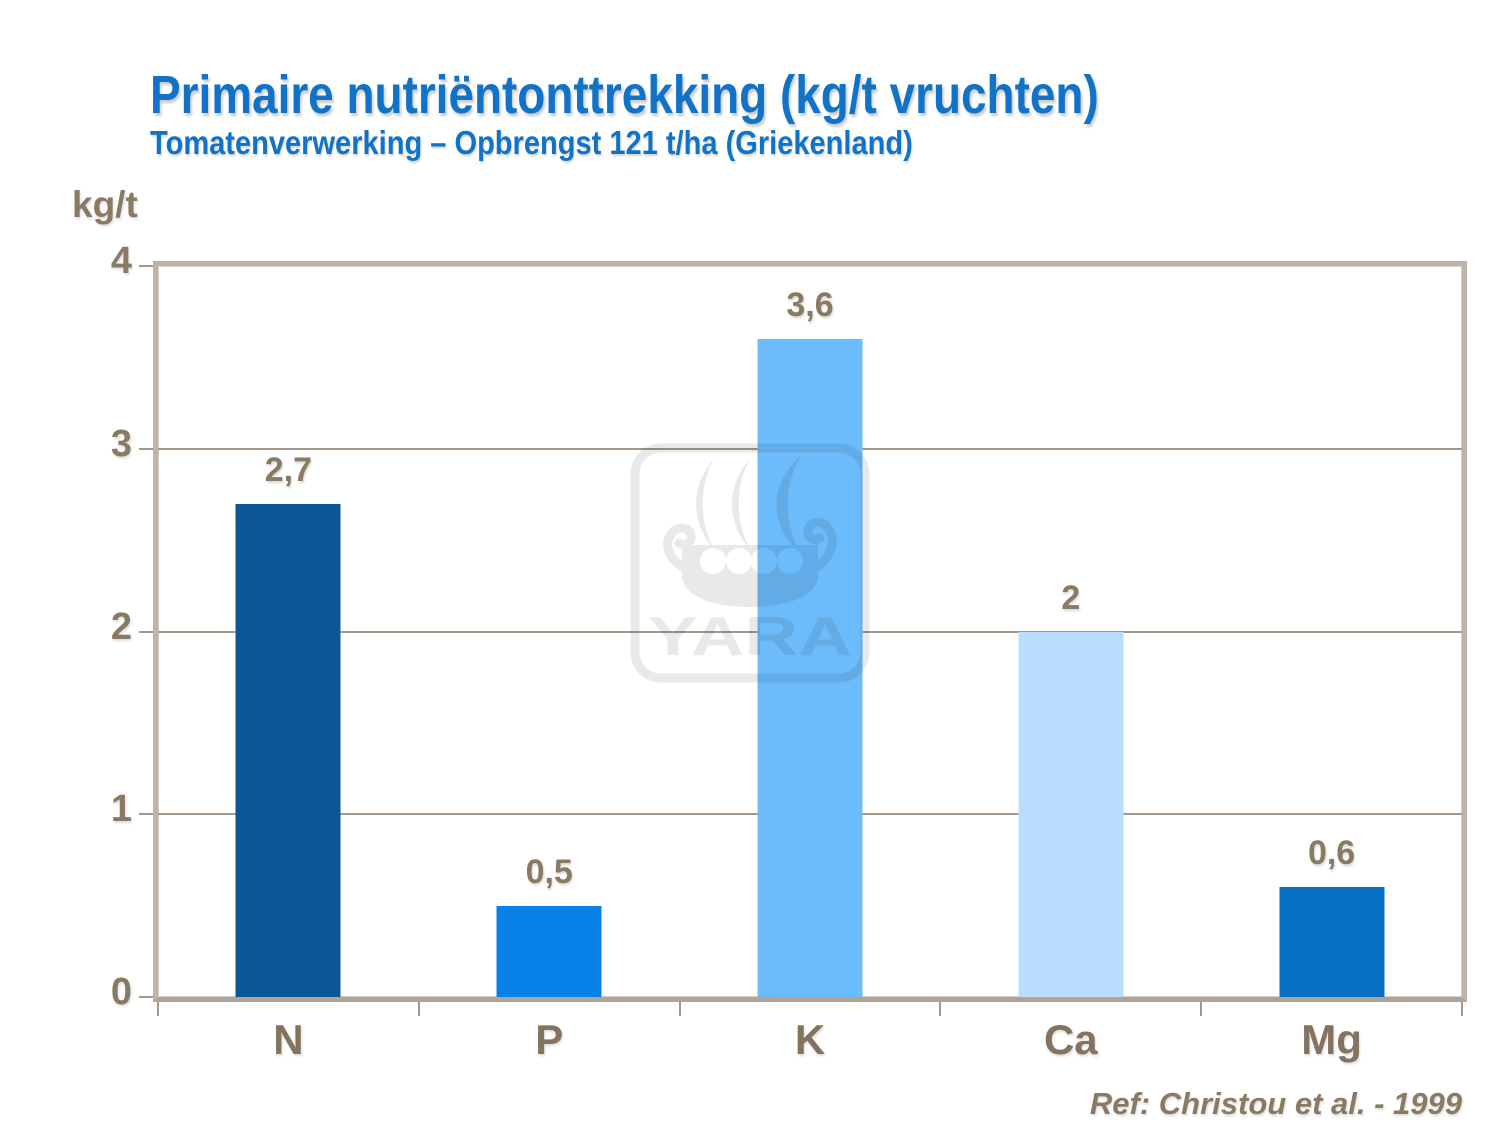 The width and height of the screenshot is (1500, 1125). I want to click on bar-cell-N: 2,7, so click(288, 631).